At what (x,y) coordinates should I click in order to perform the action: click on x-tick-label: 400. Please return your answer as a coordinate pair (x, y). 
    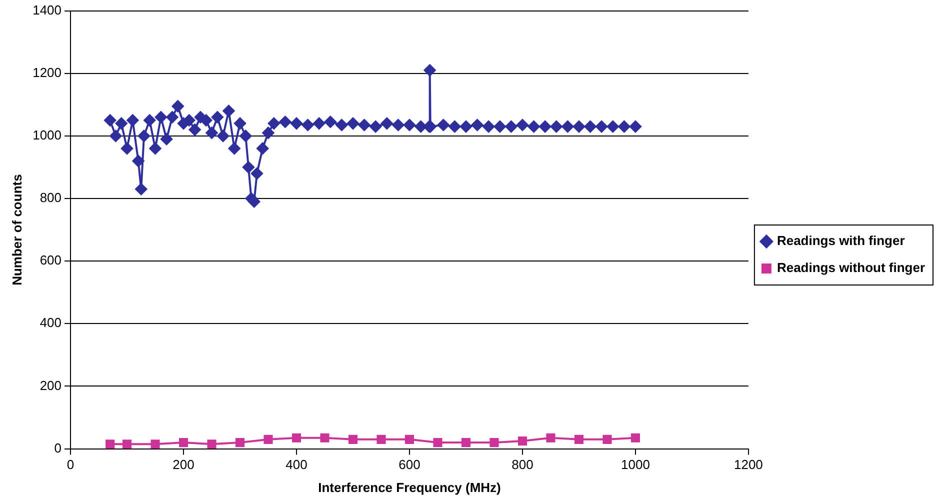
    Looking at the image, I should click on (297, 464).